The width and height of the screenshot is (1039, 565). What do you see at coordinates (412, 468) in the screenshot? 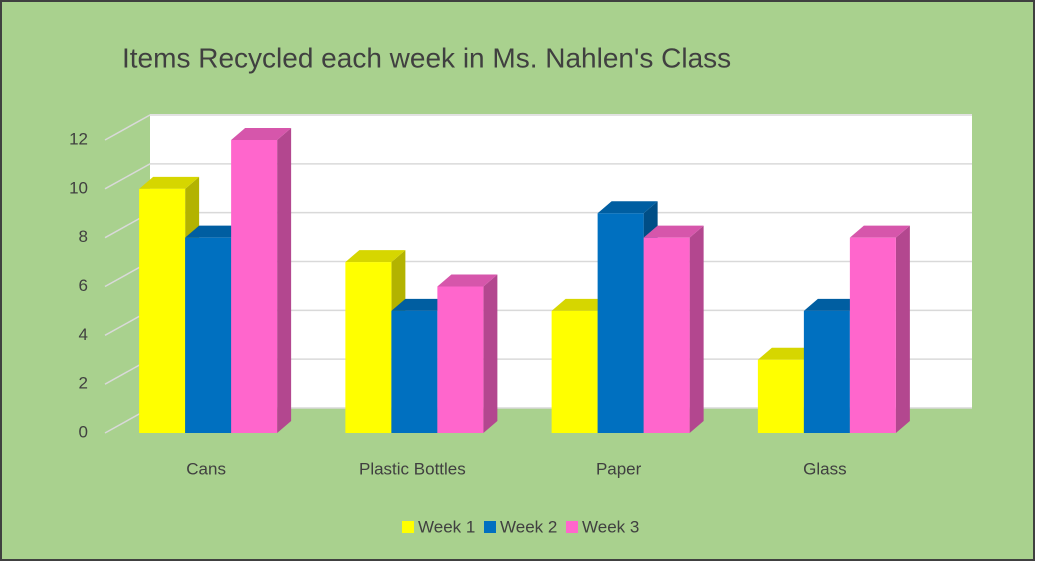
I see `x-tick-label: Plastic Bottles` at bounding box center [412, 468].